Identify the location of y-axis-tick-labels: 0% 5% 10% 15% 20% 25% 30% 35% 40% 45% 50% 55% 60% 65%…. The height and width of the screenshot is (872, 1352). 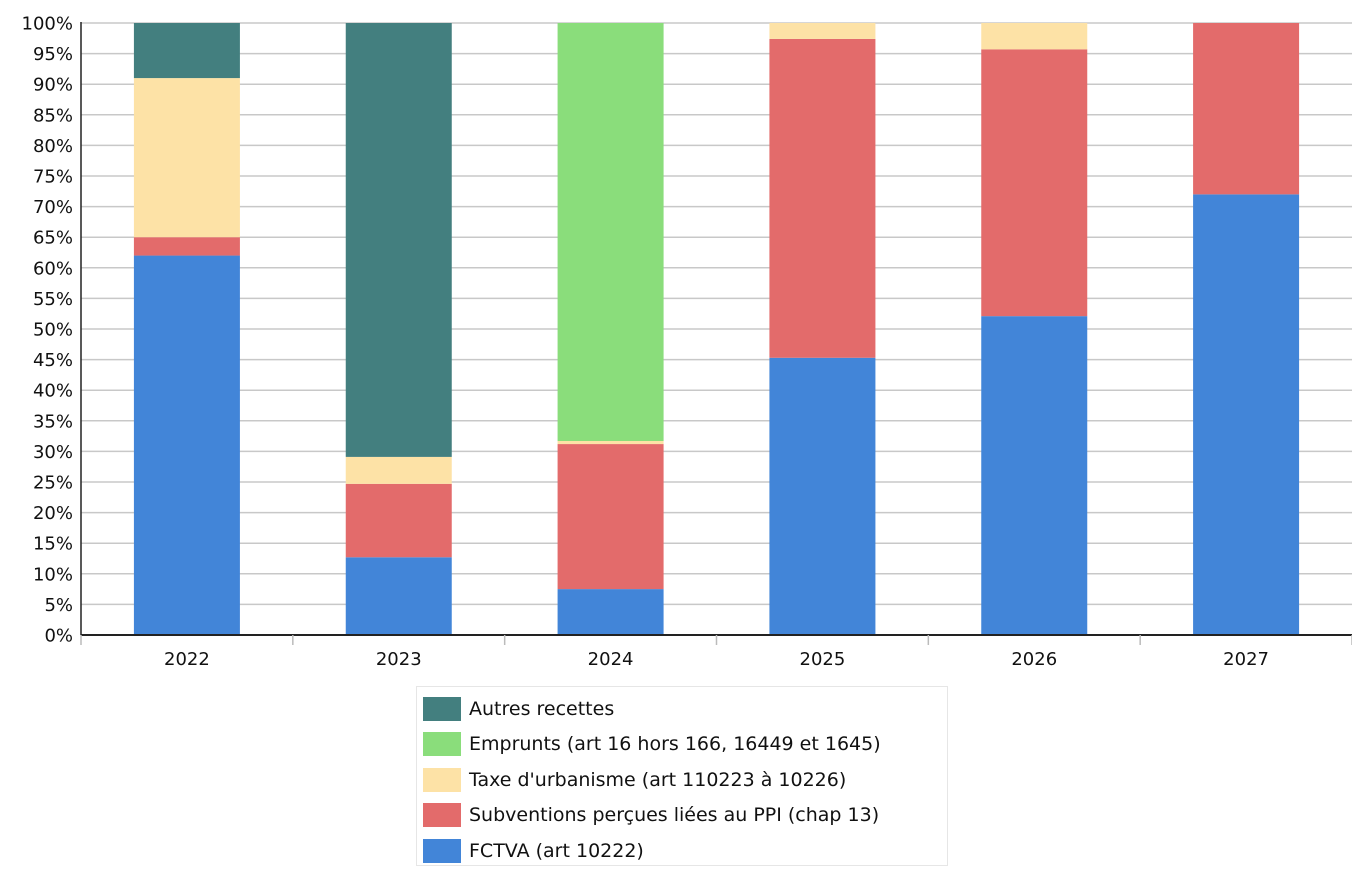
(47, 330).